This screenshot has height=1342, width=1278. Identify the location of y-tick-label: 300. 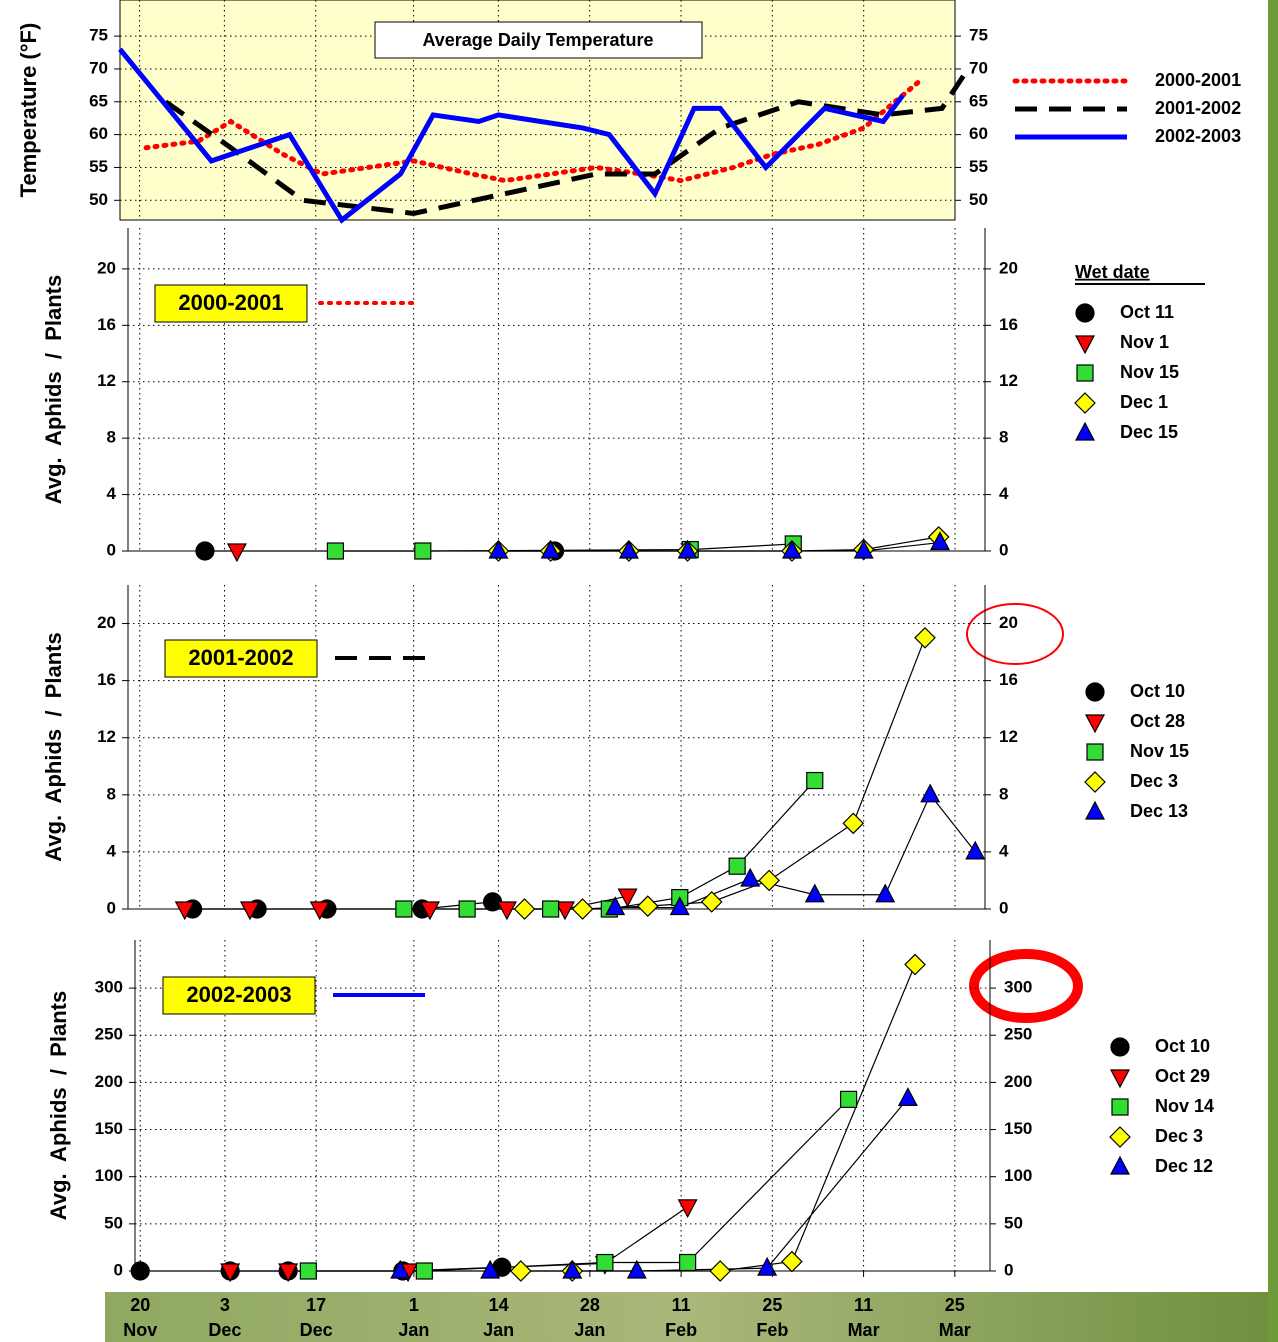
(109, 987).